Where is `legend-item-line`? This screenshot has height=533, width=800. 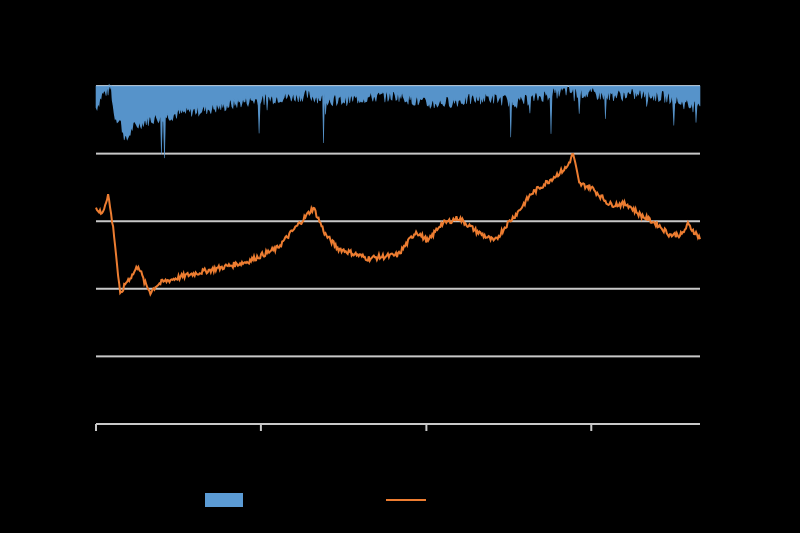
legend-item-line is located at coordinates (409, 500).